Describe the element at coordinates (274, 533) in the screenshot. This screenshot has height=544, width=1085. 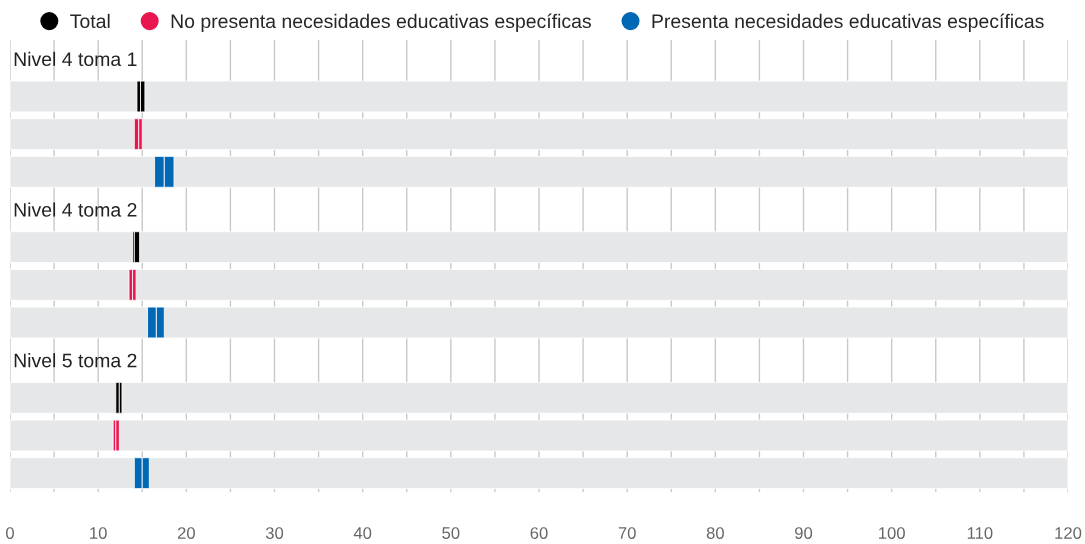
I see `x-tick-label: 30` at that location.